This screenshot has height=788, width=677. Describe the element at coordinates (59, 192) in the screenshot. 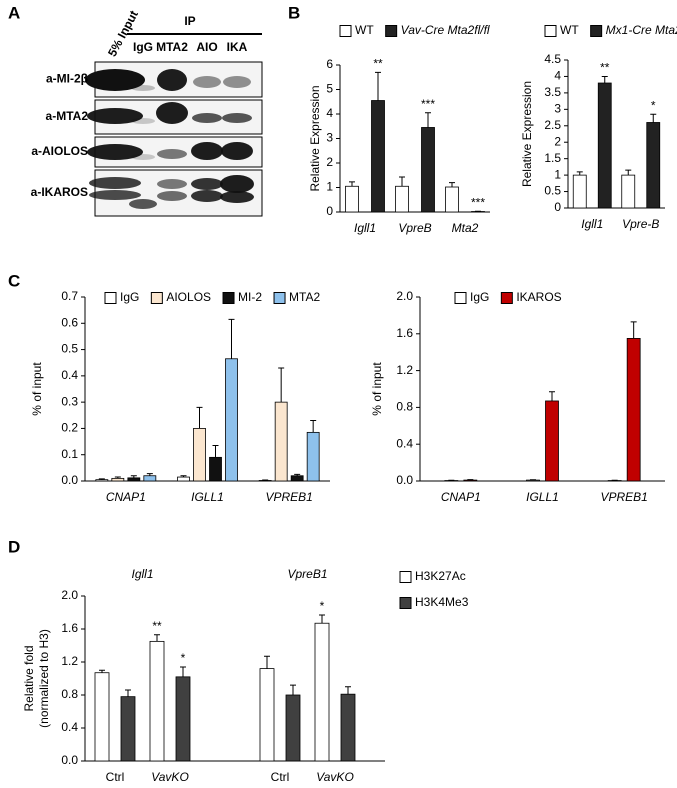

I see `blot-row-label: a-IKAROS` at that location.